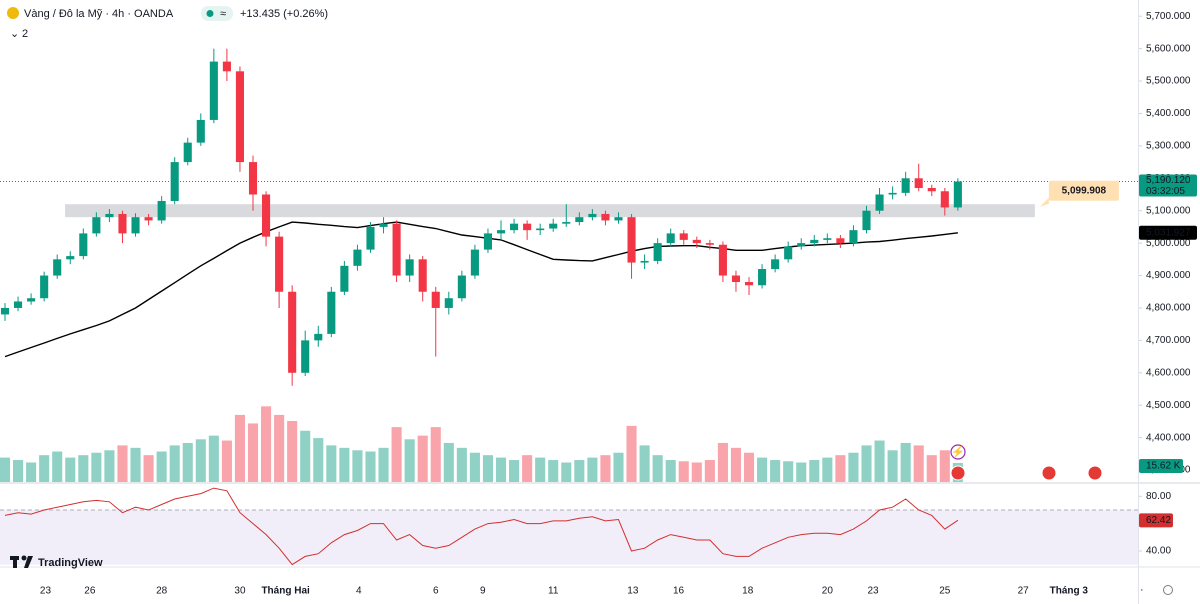  I want to click on y-tick-label: 5,400.000, so click(1168, 113).